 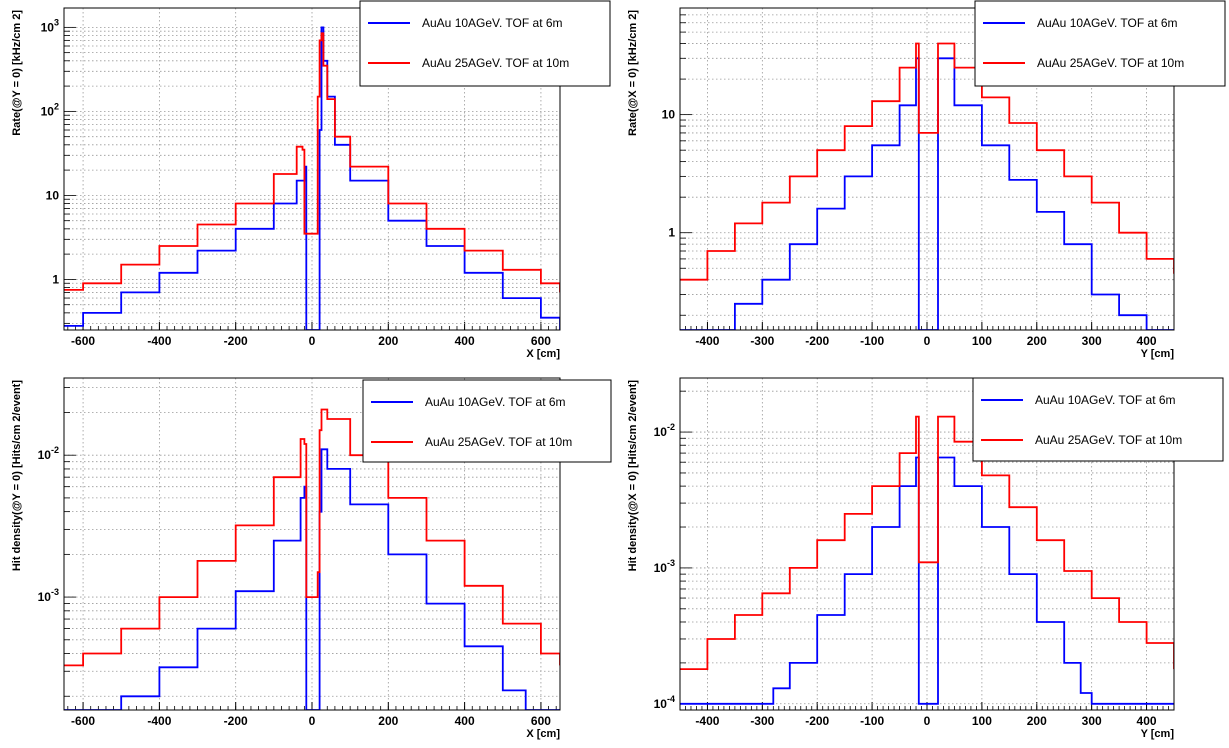 I want to click on y-axis-title: Hit density(@Y = 0) [Hits/cm 2/event], so click(x=17, y=475).